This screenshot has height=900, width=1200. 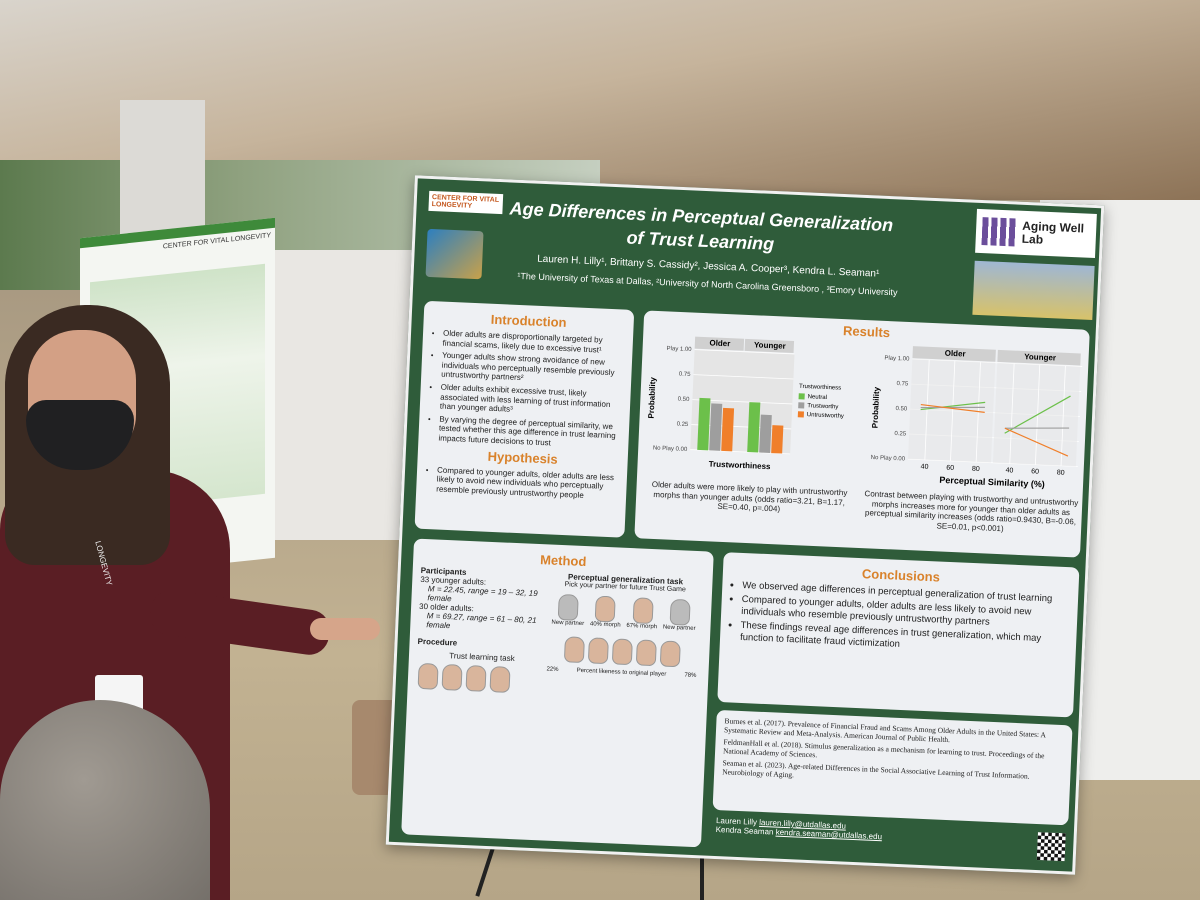 What do you see at coordinates (825, 416) in the screenshot?
I see `legend-label: Untrustworthy` at bounding box center [825, 416].